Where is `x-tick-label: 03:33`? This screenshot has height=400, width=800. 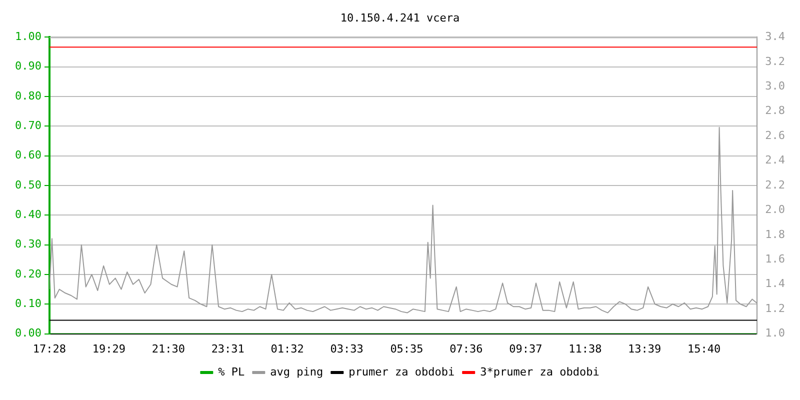
x-tick-label: 03:33 is located at coordinates (347, 349).